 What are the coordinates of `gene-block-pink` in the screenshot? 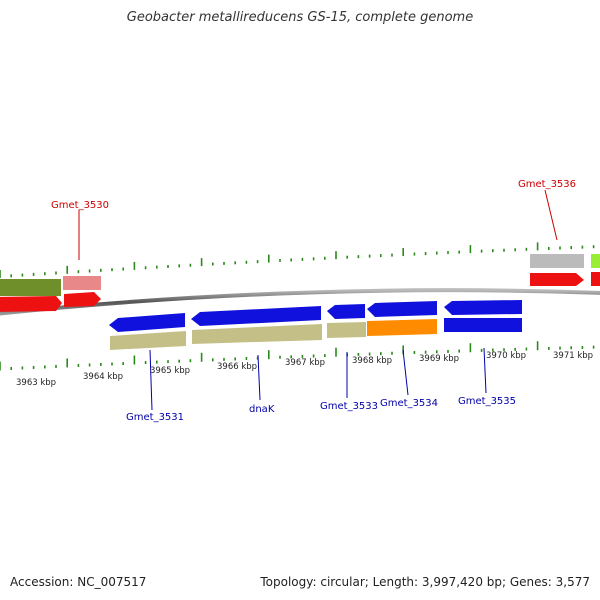 It's located at (82, 283).